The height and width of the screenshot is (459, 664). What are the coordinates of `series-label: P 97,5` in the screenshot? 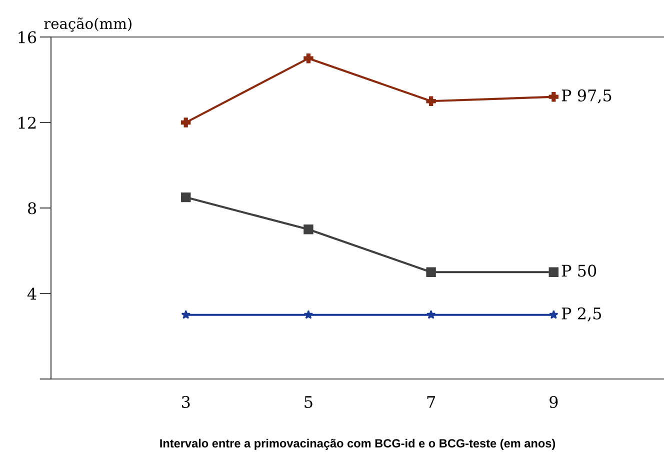 It's located at (587, 96).